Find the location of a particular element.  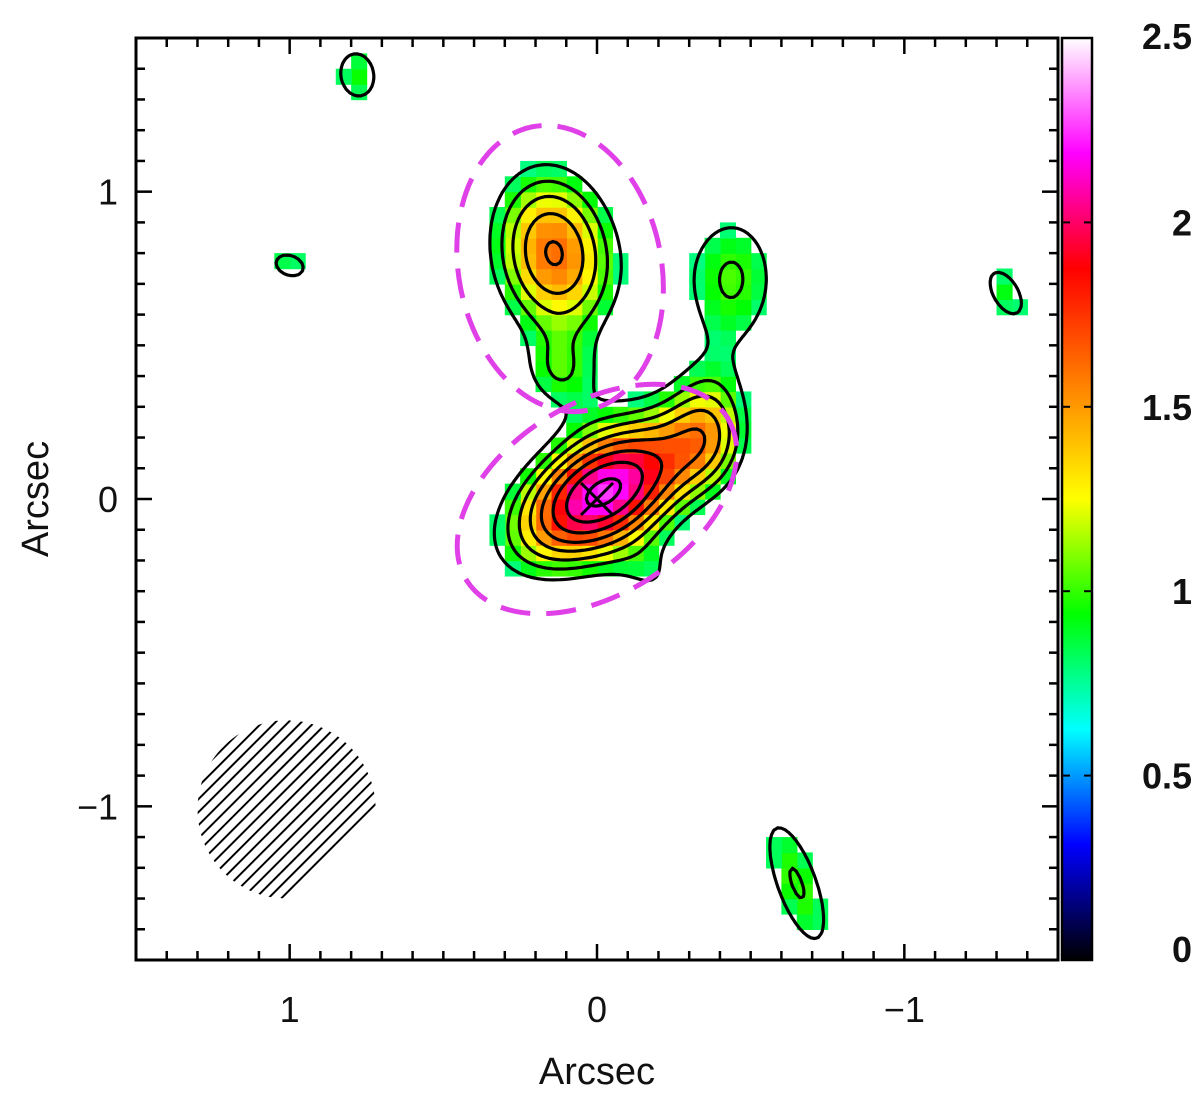

peak-x-marker is located at coordinates (597, 499).